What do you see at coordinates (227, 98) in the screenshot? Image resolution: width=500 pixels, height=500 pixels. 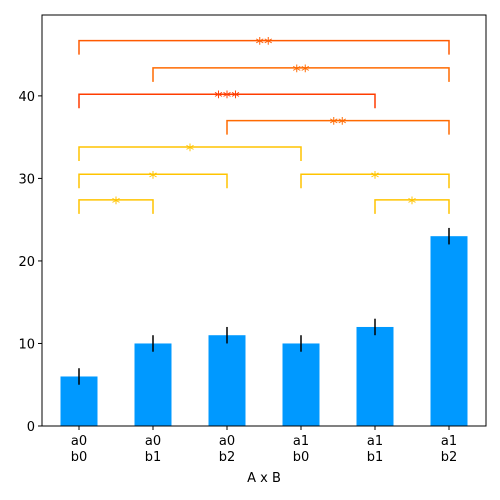 I see `significance-label: ***` at bounding box center [227, 98].